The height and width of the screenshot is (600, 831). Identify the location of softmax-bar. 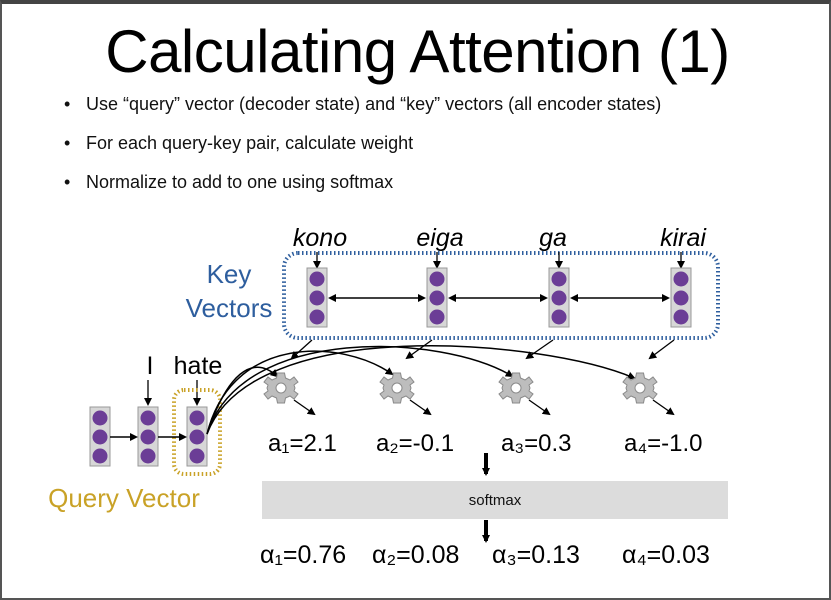
(495, 500).